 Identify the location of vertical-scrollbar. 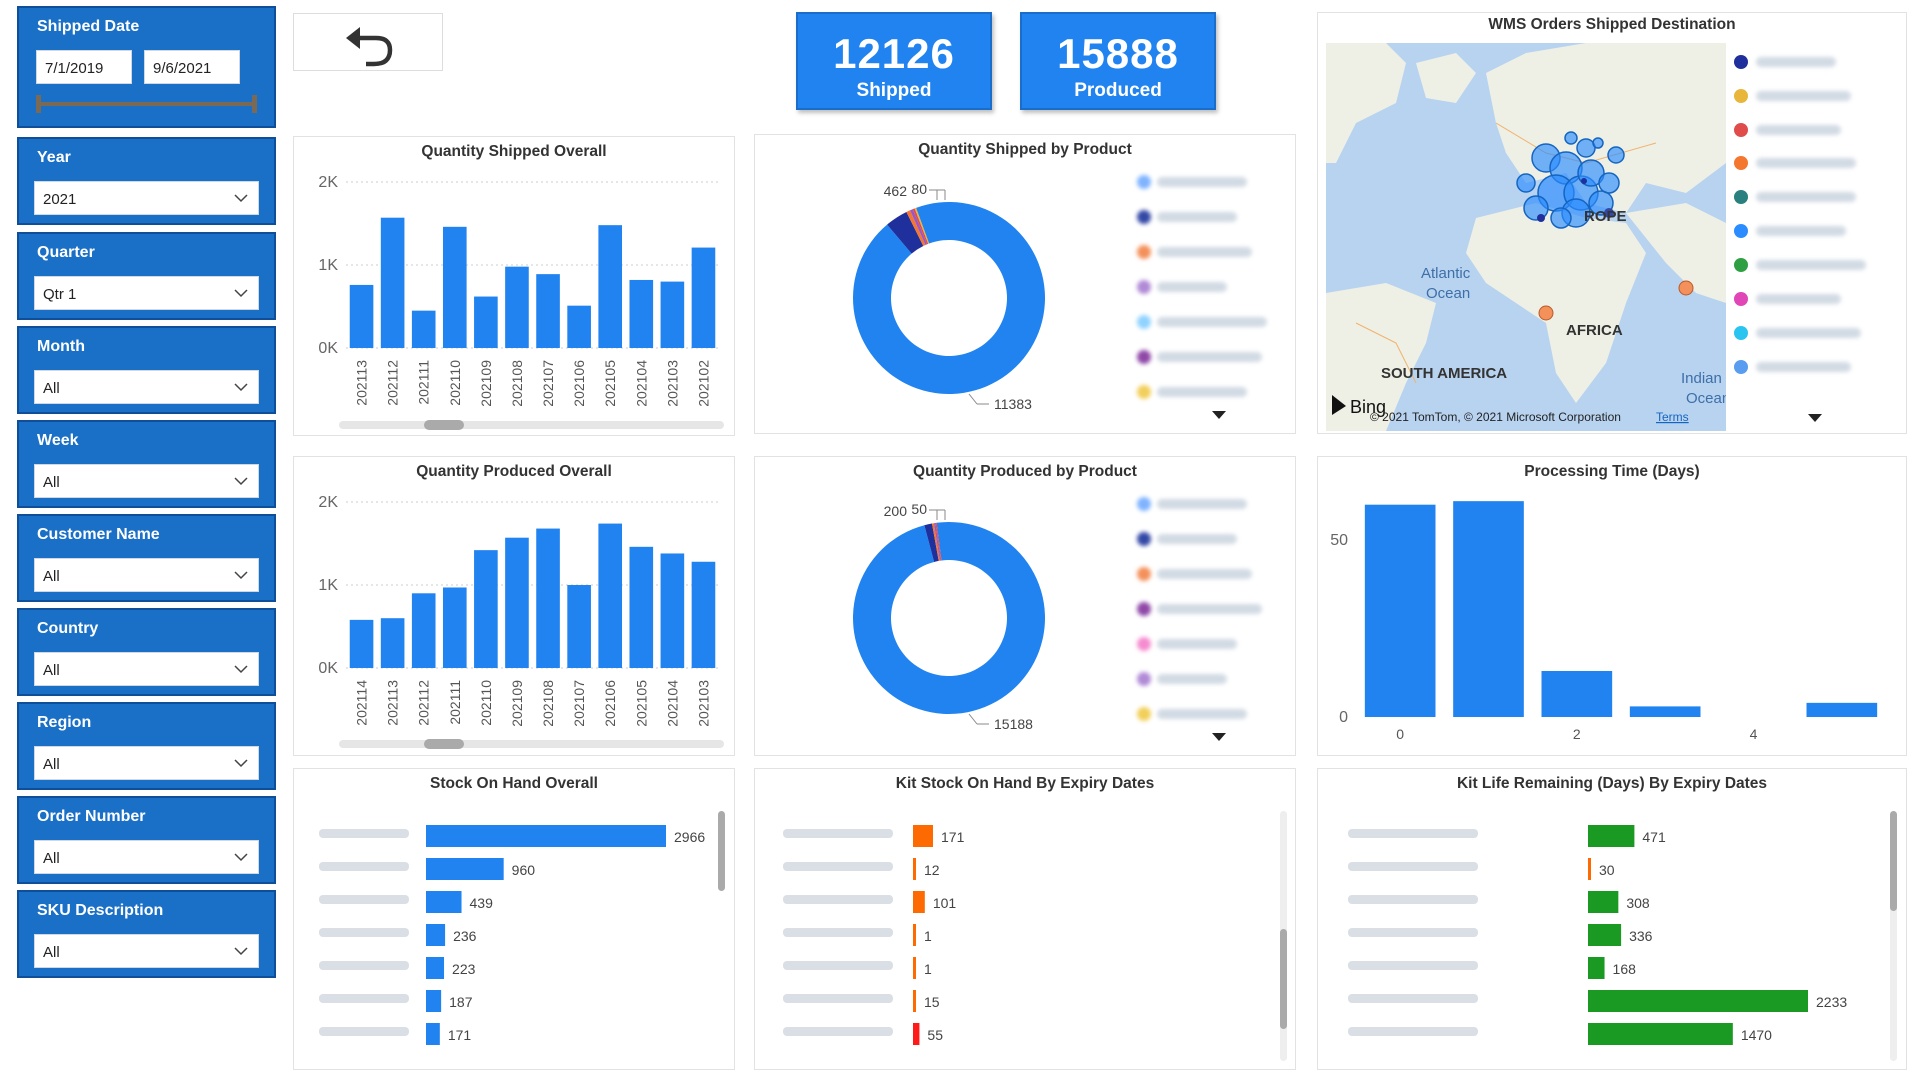
(1893, 936).